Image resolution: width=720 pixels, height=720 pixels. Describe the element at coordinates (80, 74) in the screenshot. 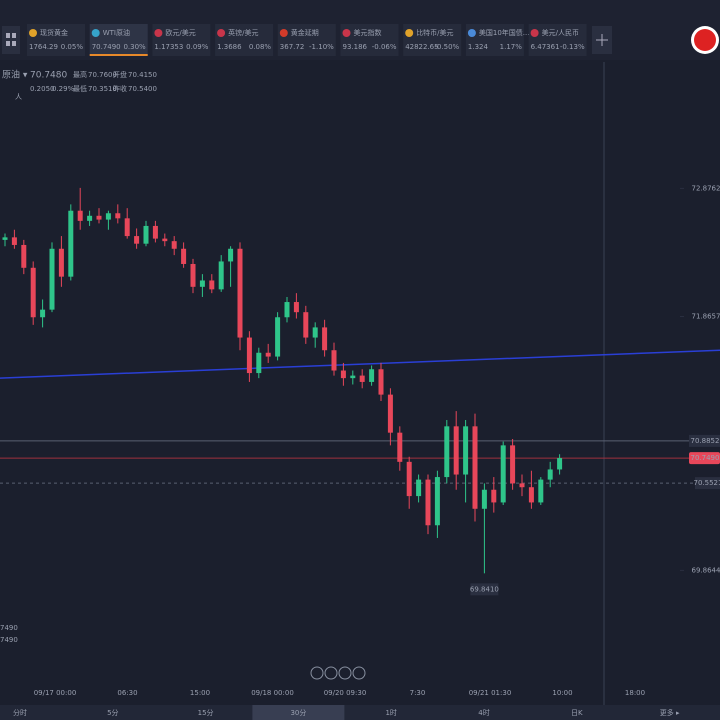

I see `stat-label: 最高` at that location.